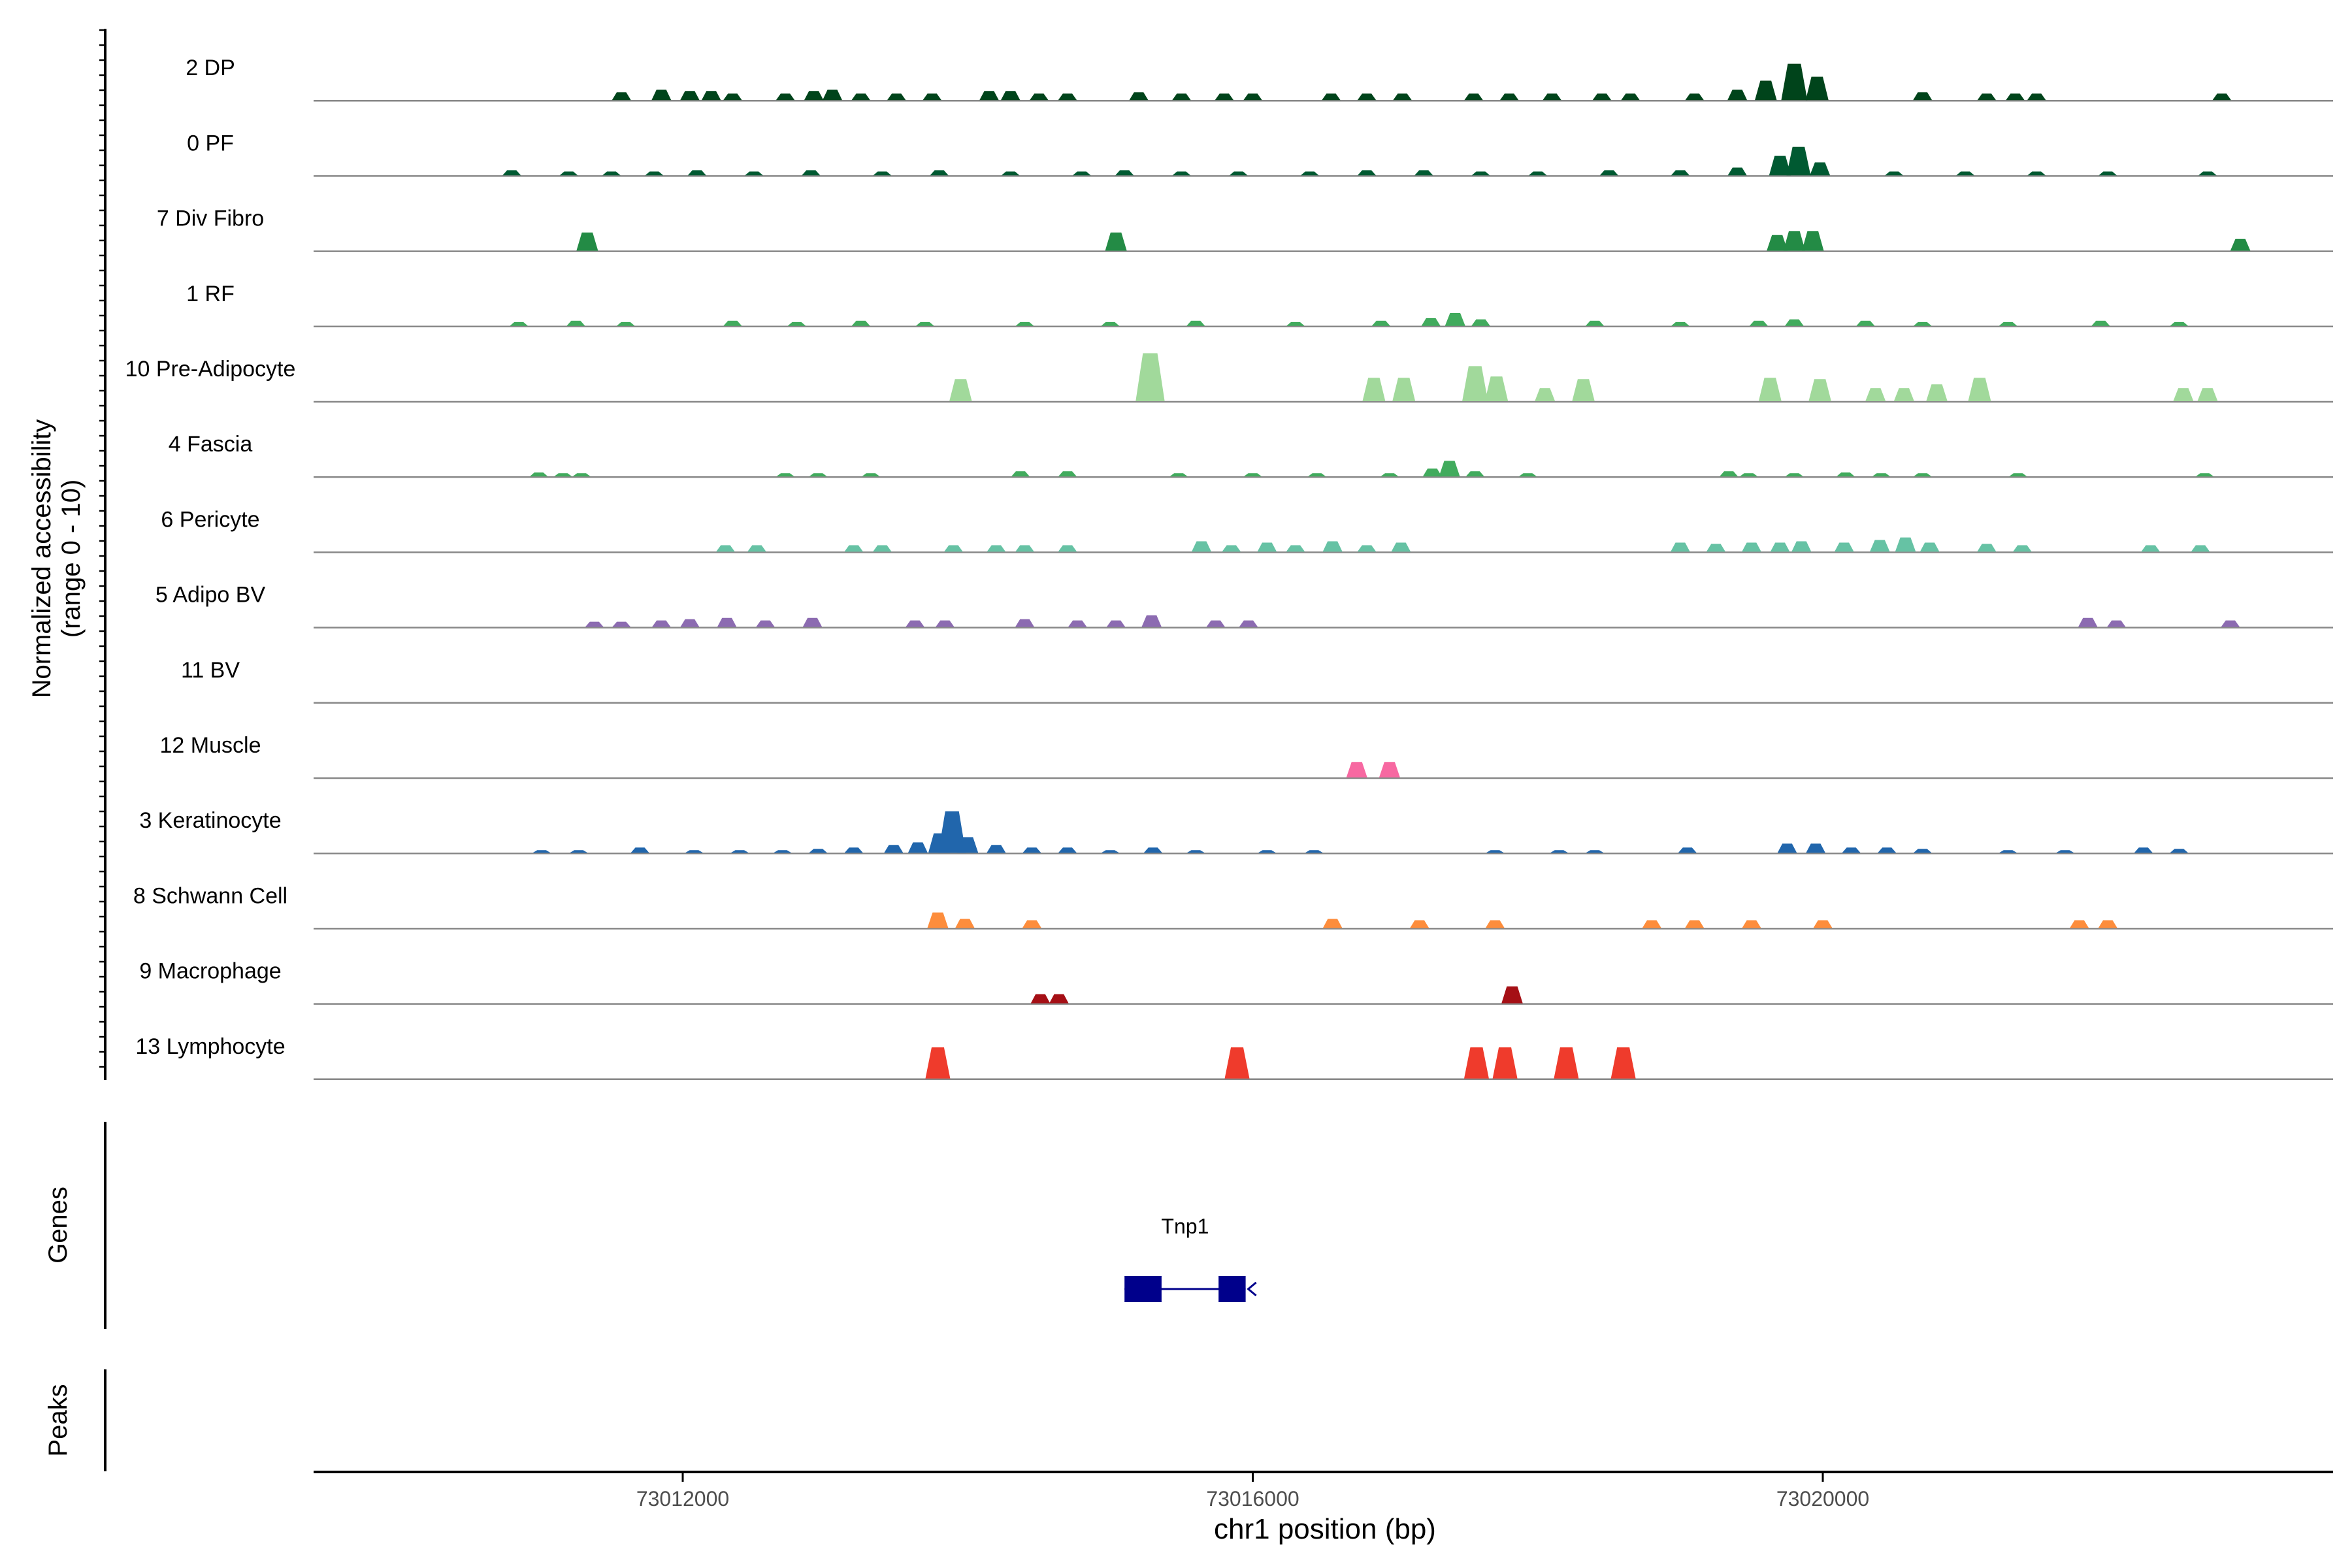 The width and height of the screenshot is (2352, 1568). I want to click on gene-name: Tnp1, so click(1185, 1226).